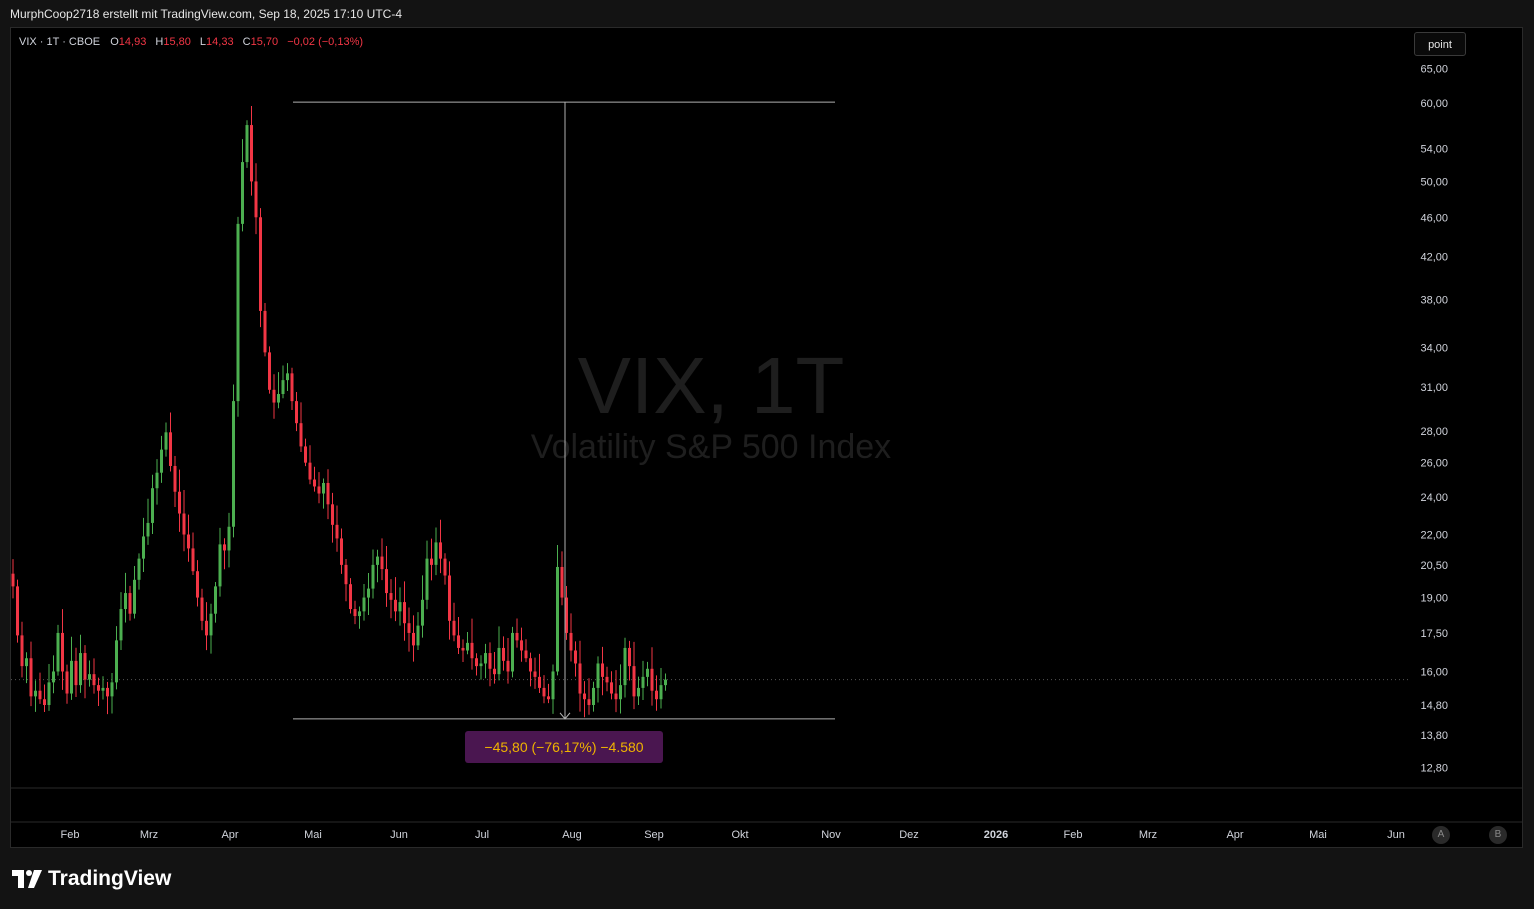 This screenshot has width=1534, height=909. Describe the element at coordinates (1434, 706) in the screenshot. I see `price-tick-label: 14,80` at that location.